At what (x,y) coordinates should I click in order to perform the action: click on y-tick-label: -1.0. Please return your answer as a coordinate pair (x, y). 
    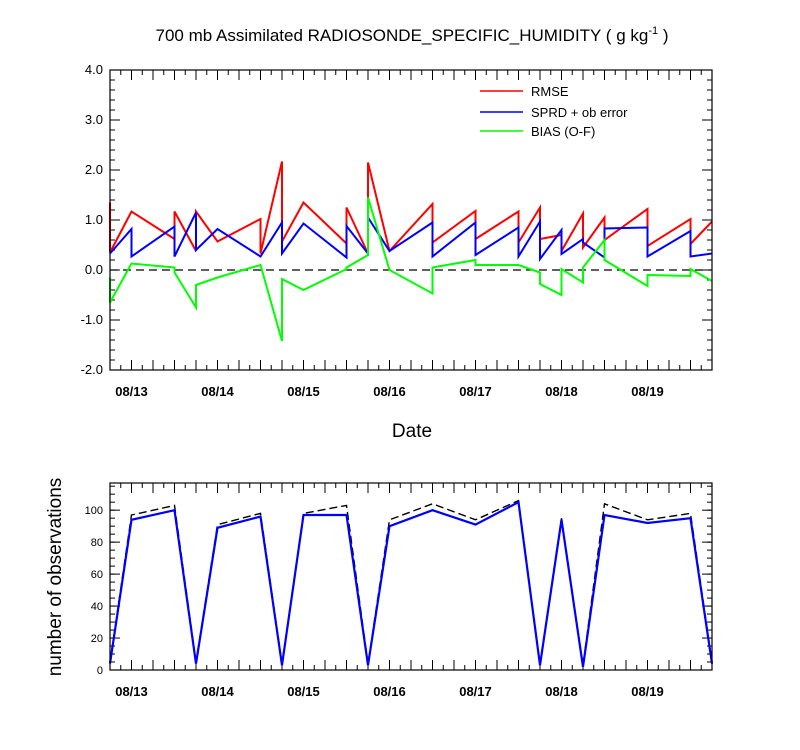
    Looking at the image, I should click on (92, 319).